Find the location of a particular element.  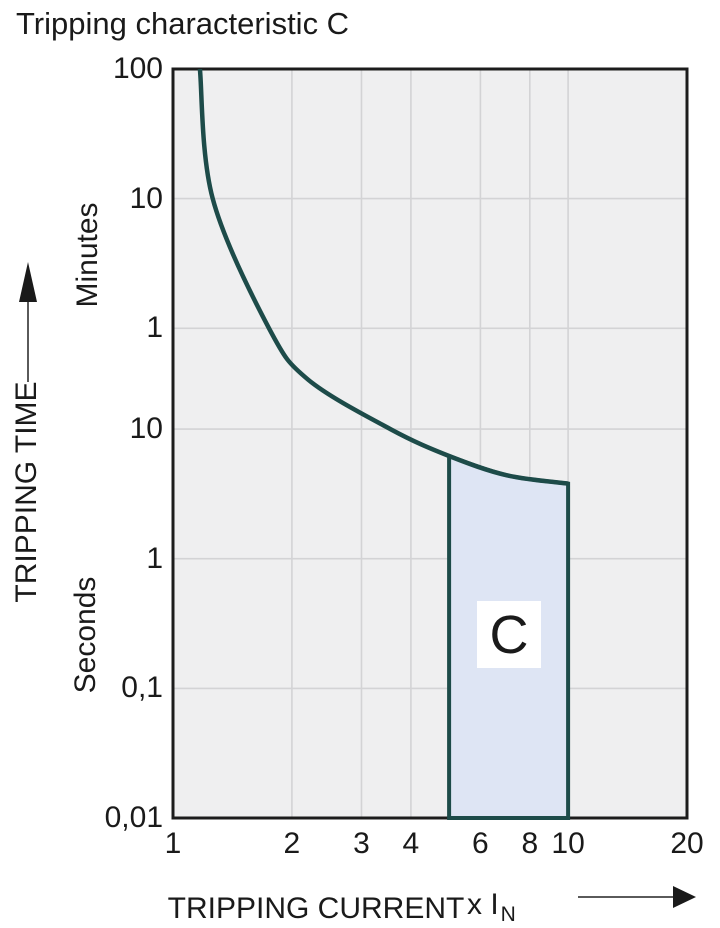

x-axis-multiplier: x IN is located at coordinates (491, 907).